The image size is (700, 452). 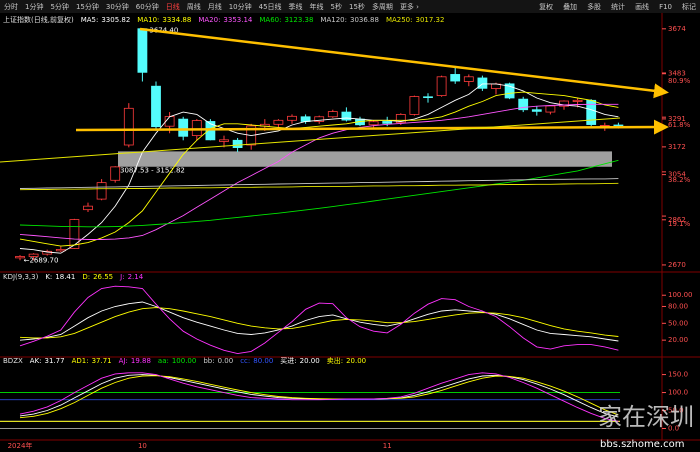 What do you see at coordinates (121, 277) in the screenshot?
I see `legend-name: J:` at bounding box center [121, 277].